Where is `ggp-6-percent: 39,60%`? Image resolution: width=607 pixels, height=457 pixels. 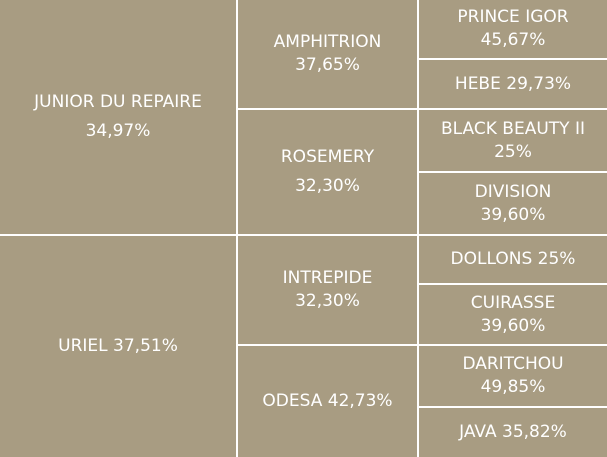
ggp-6-percent: 39,60% is located at coordinates (513, 325).